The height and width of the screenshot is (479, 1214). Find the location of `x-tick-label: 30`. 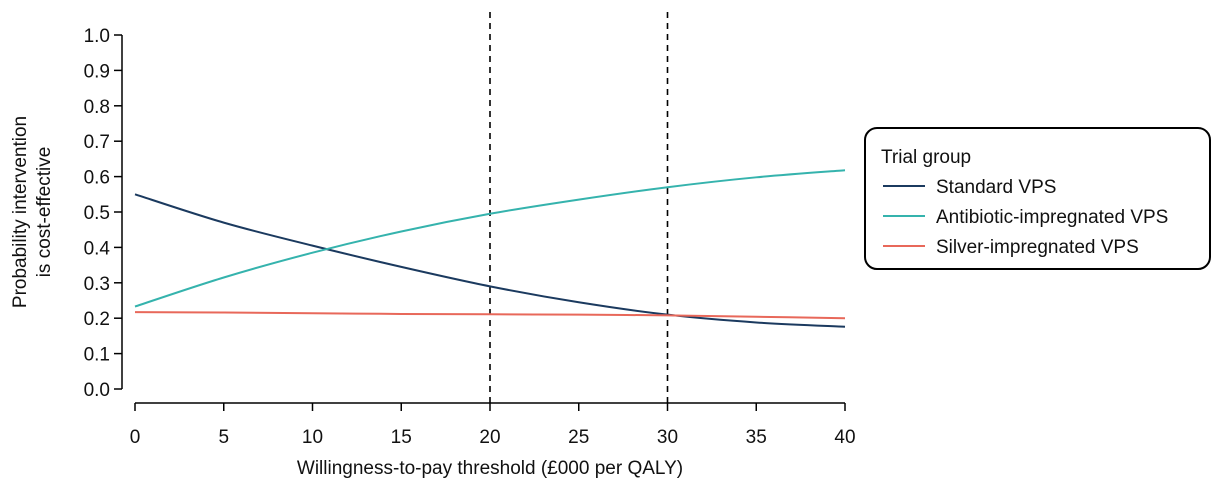

x-tick-label: 30 is located at coordinates (667, 437).